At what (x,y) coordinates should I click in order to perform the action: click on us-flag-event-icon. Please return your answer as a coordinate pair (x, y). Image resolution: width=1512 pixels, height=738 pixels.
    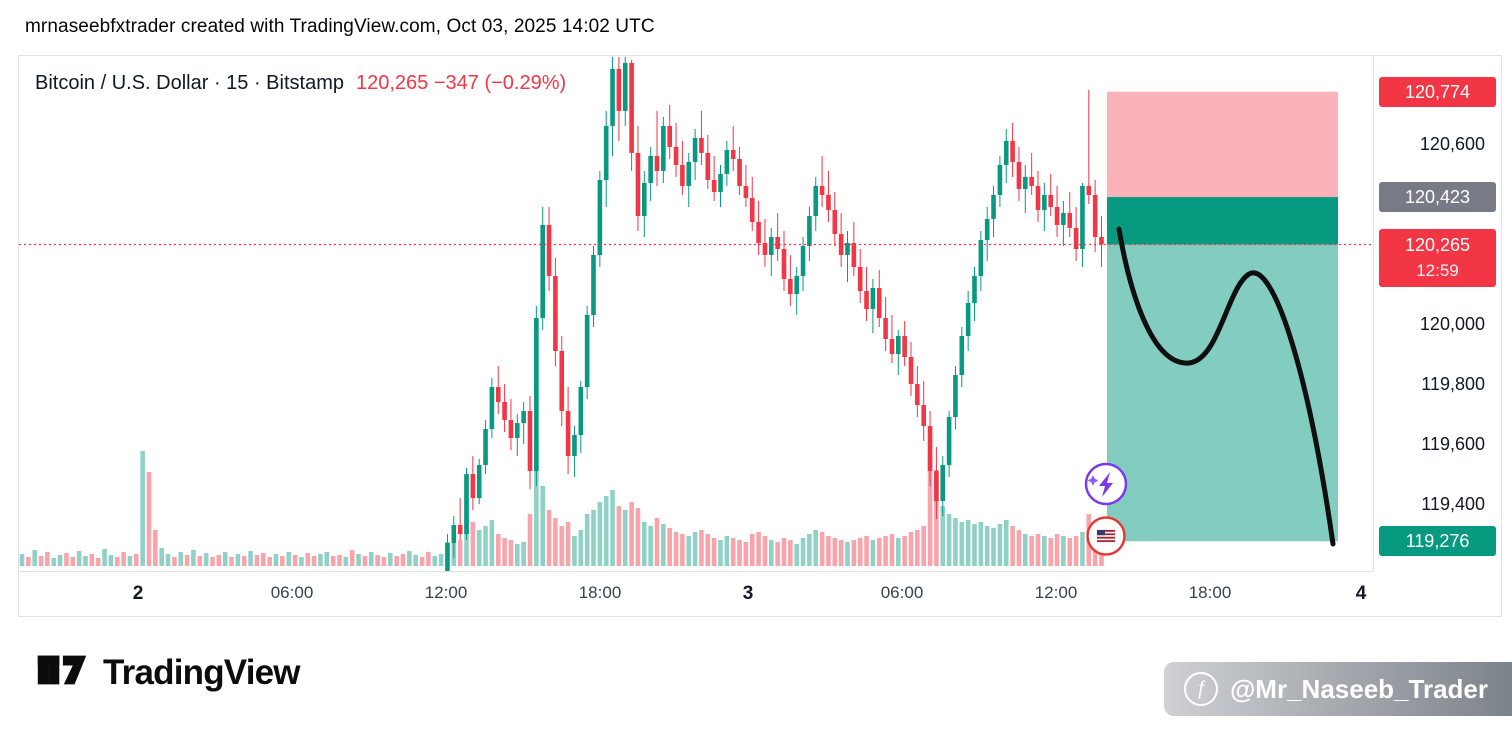
    Looking at the image, I should click on (1106, 536).